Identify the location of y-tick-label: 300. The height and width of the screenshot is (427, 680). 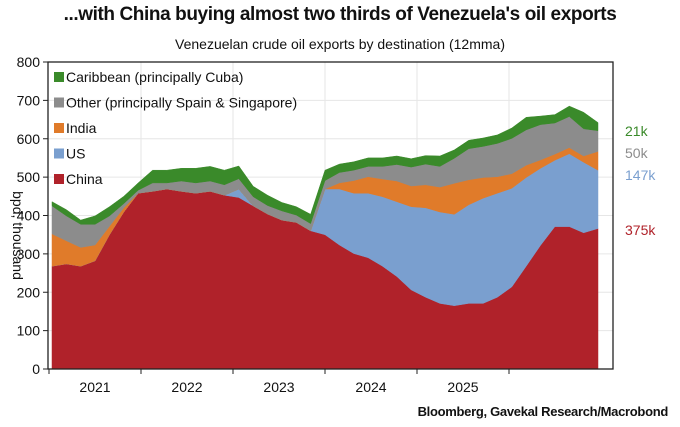
(29, 254).